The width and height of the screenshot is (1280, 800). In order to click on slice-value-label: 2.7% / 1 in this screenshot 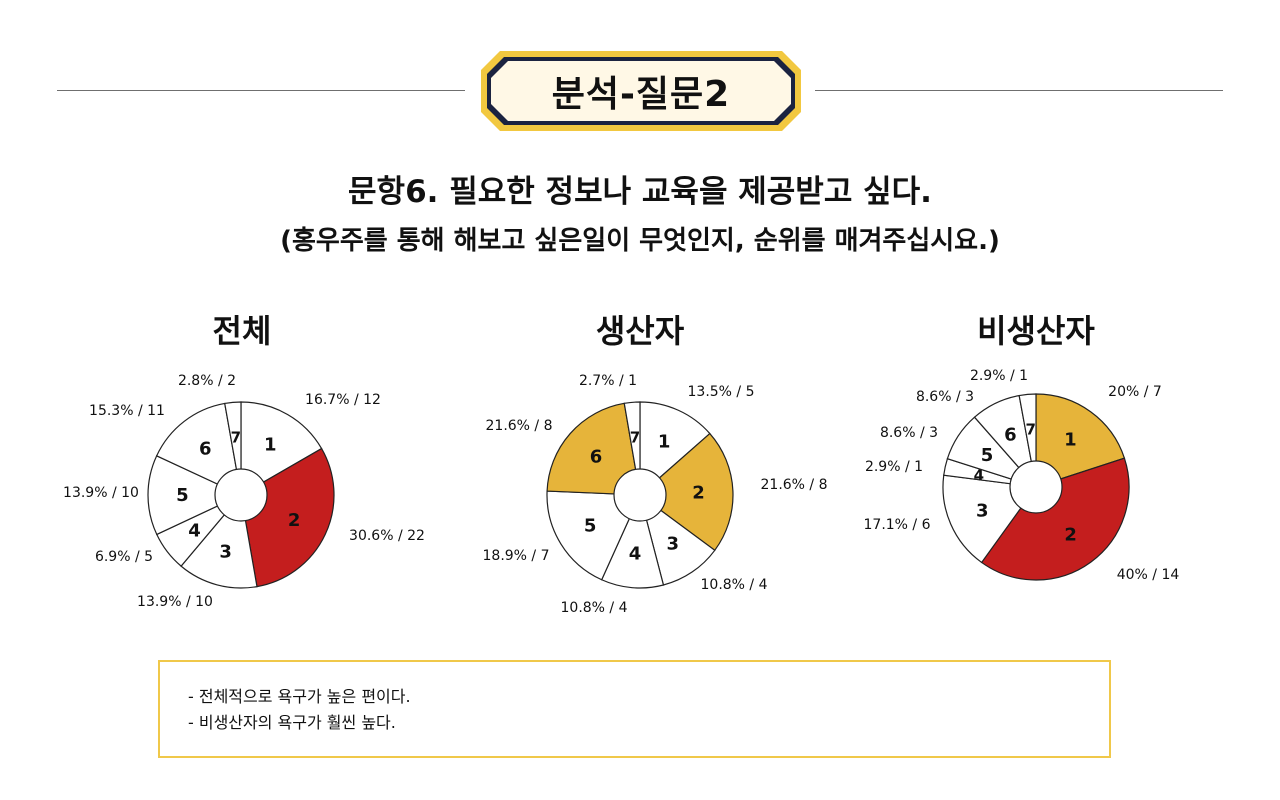, I will do `click(608, 381)`.